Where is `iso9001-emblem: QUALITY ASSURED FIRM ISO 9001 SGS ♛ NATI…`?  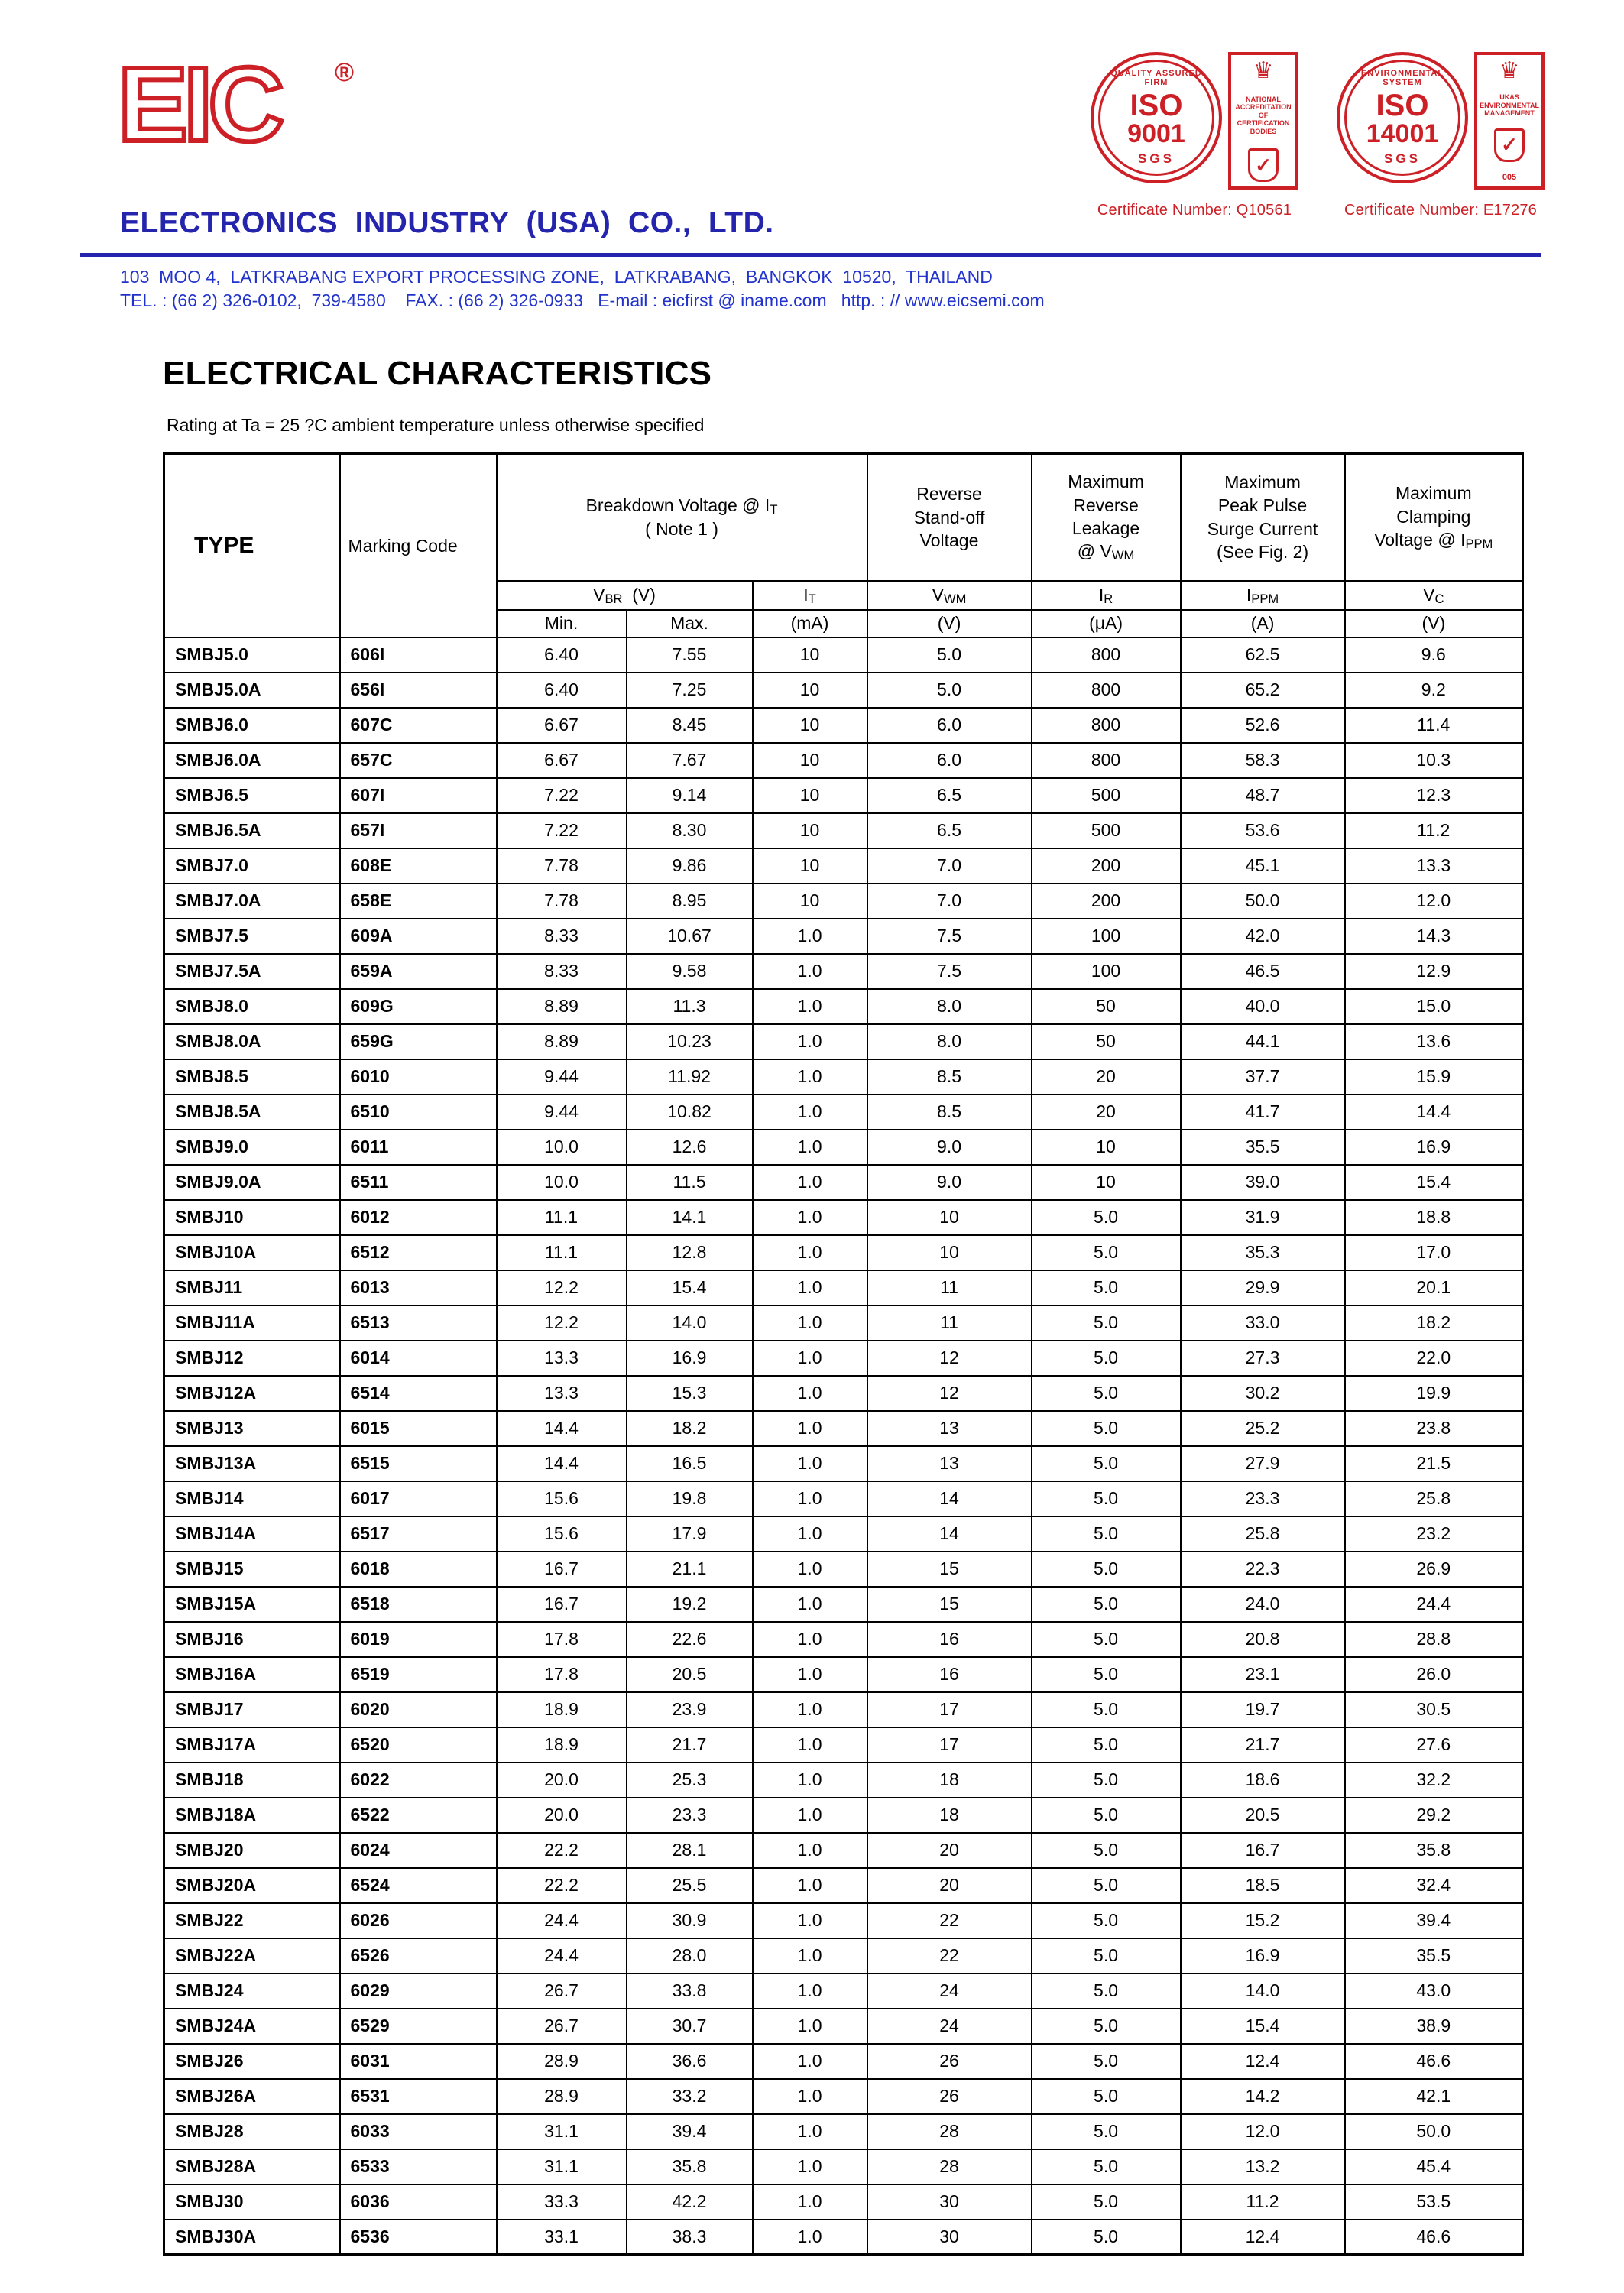 iso9001-emblem: QUALITY ASSURED FIRM ISO 9001 SGS ♛ NATI… is located at coordinates (1194, 121).